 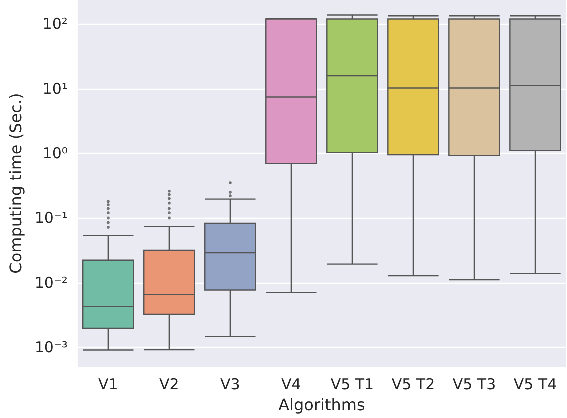 What do you see at coordinates (55, 89) in the screenshot?
I see `y-tick-label: 10¹` at bounding box center [55, 89].